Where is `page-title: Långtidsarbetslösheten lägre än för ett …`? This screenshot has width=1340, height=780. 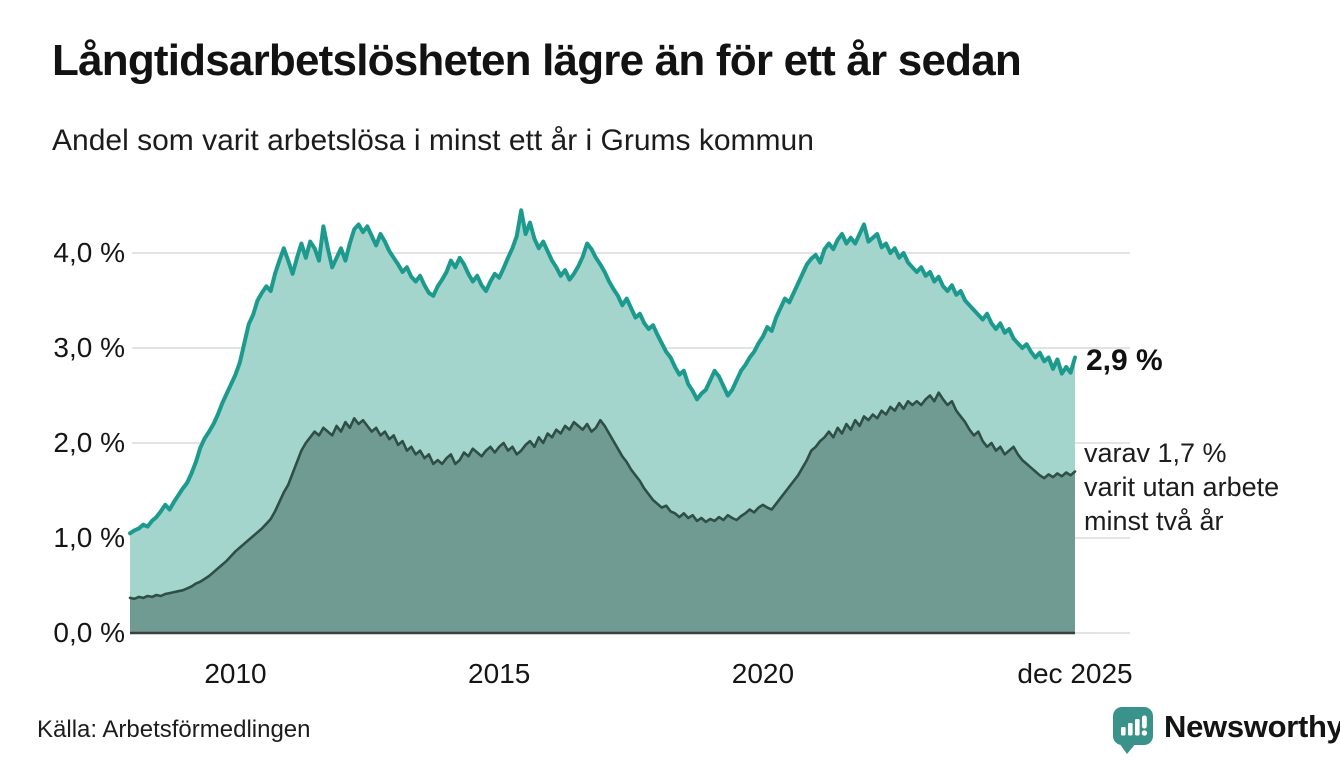 page-title: Långtidsarbetslösheten lägre än för ett … is located at coordinates (537, 60).